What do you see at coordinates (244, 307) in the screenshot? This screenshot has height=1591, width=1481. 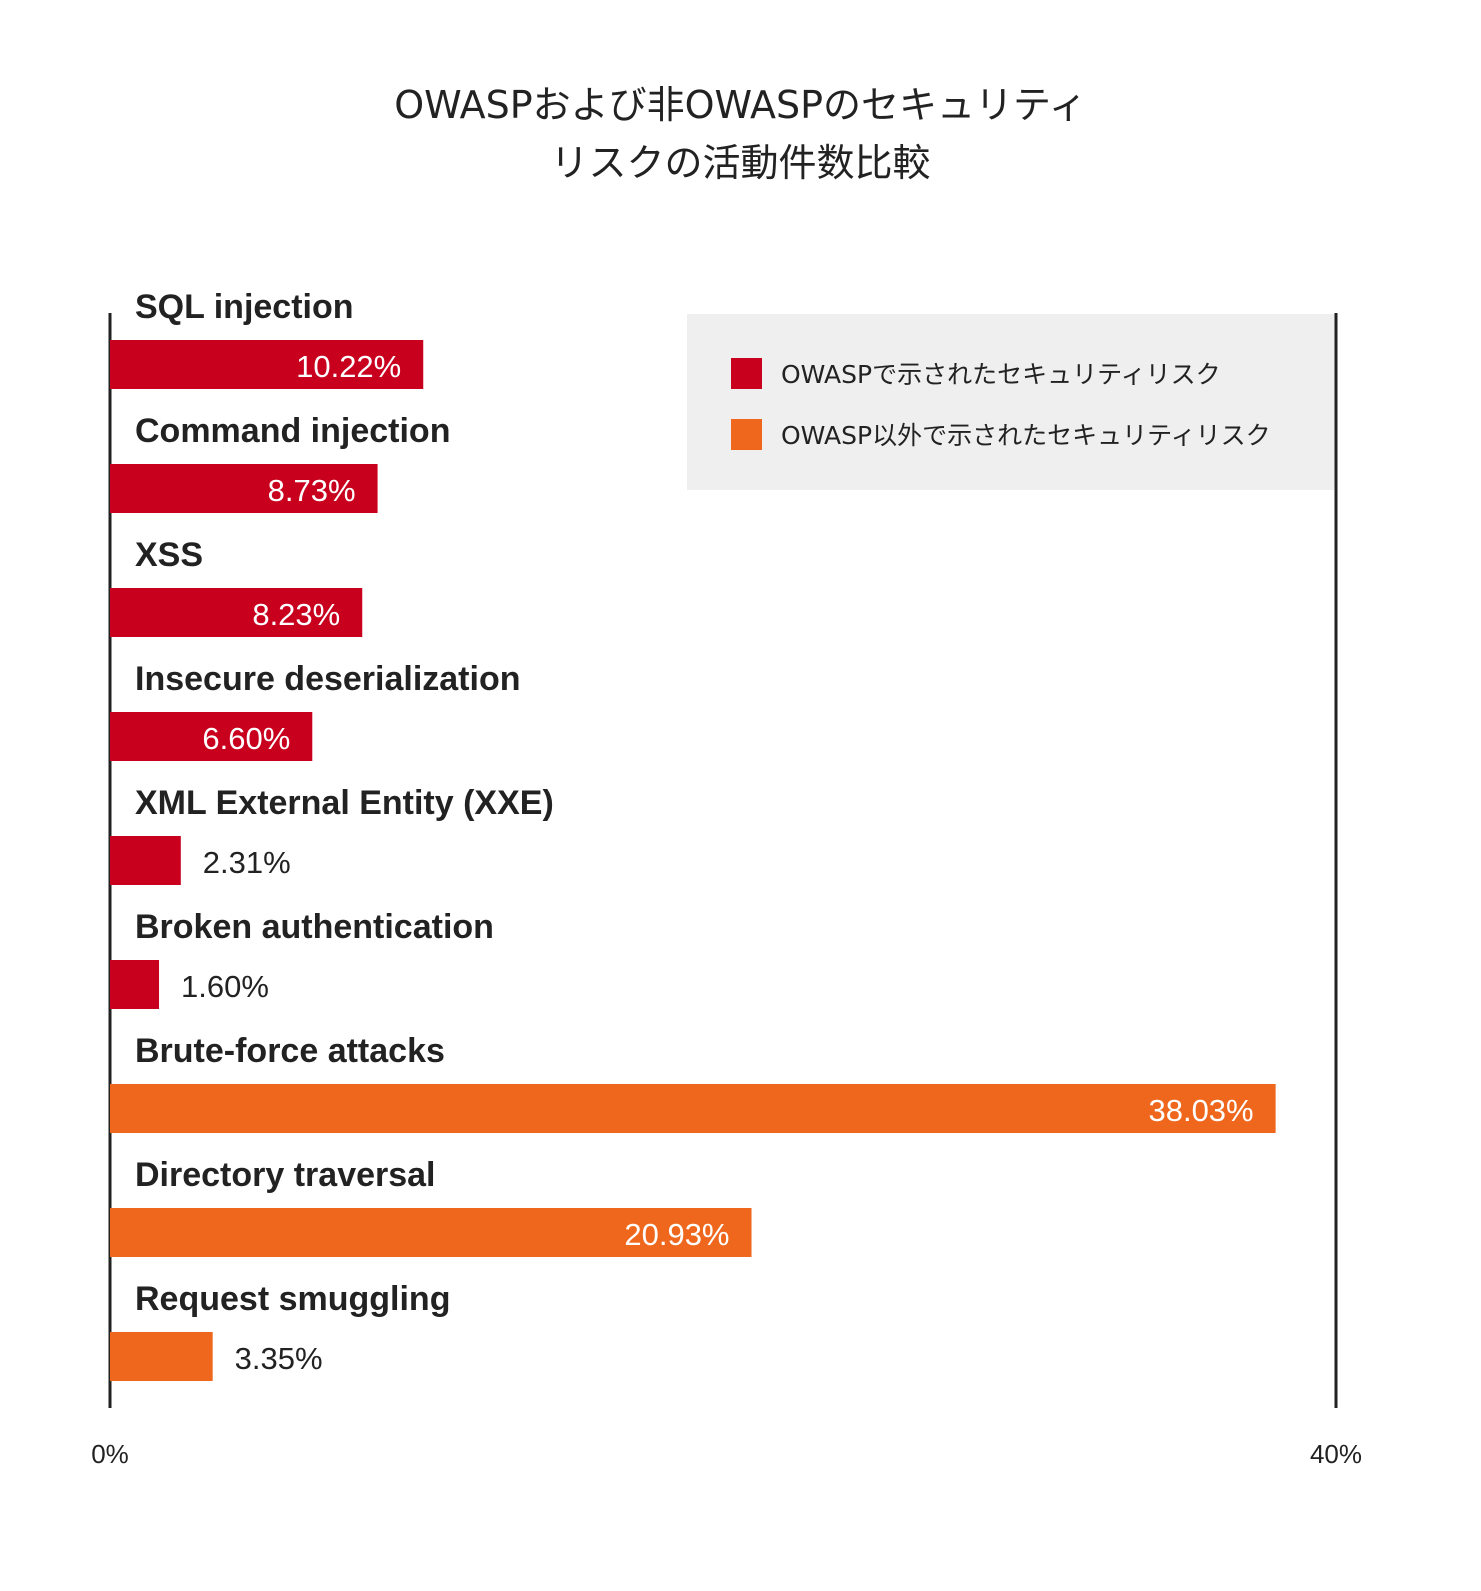 I see `category-label: SQL injection` at bounding box center [244, 307].